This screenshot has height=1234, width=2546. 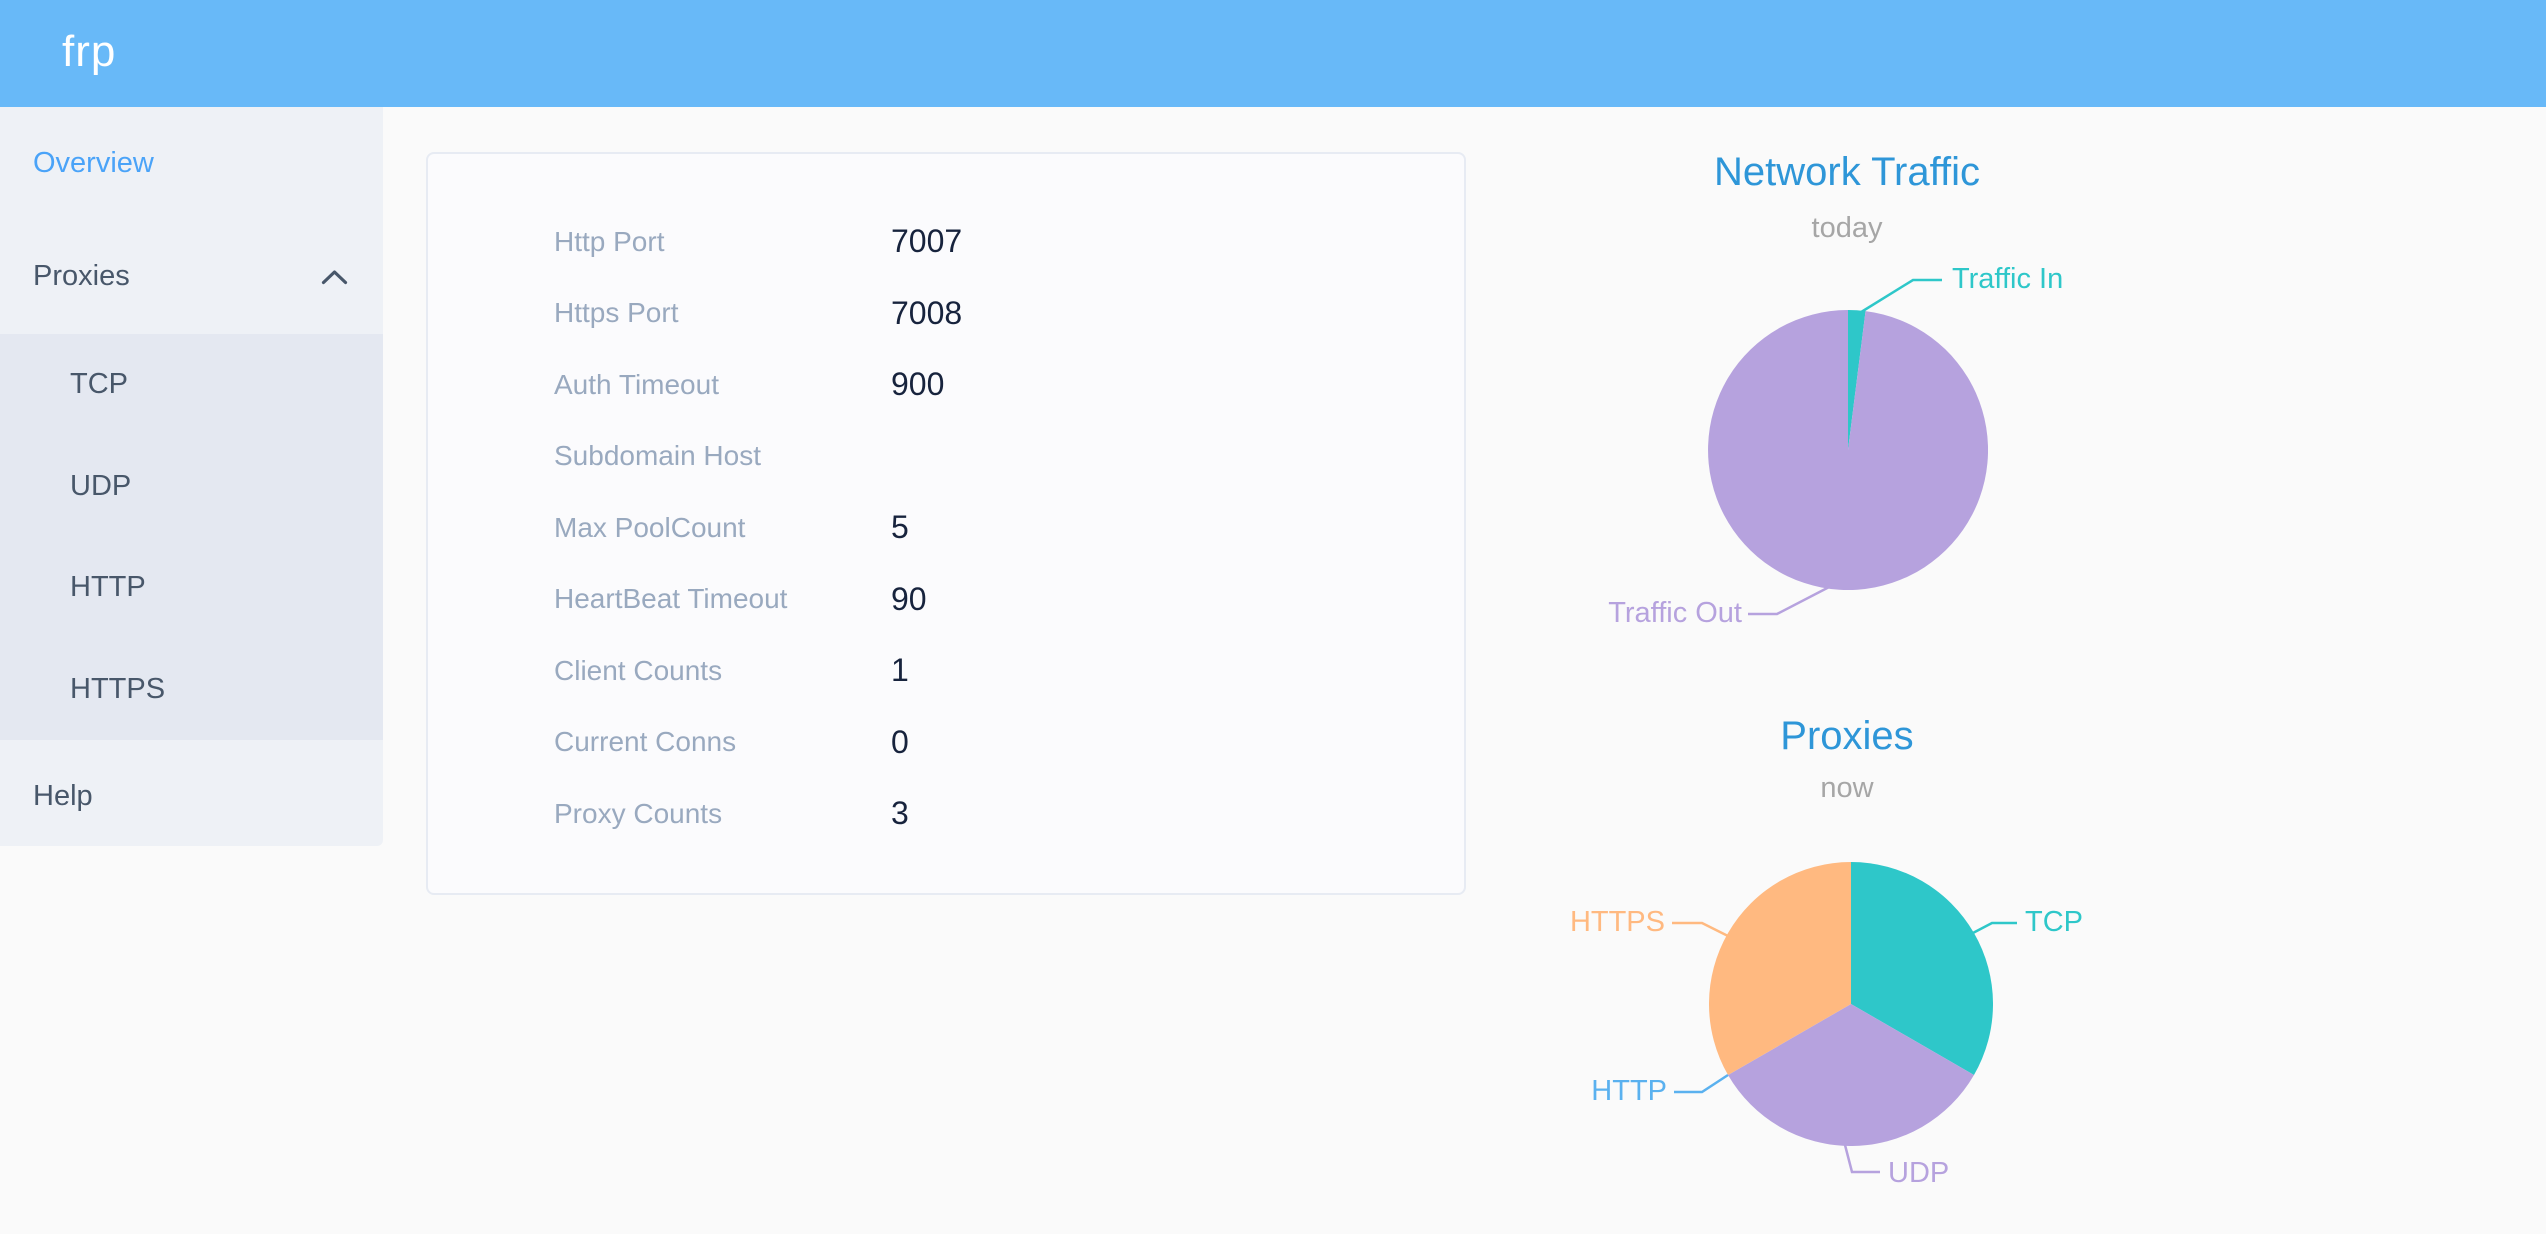 What do you see at coordinates (946, 743) in the screenshot?
I see `table-row: Current Conns 0` at bounding box center [946, 743].